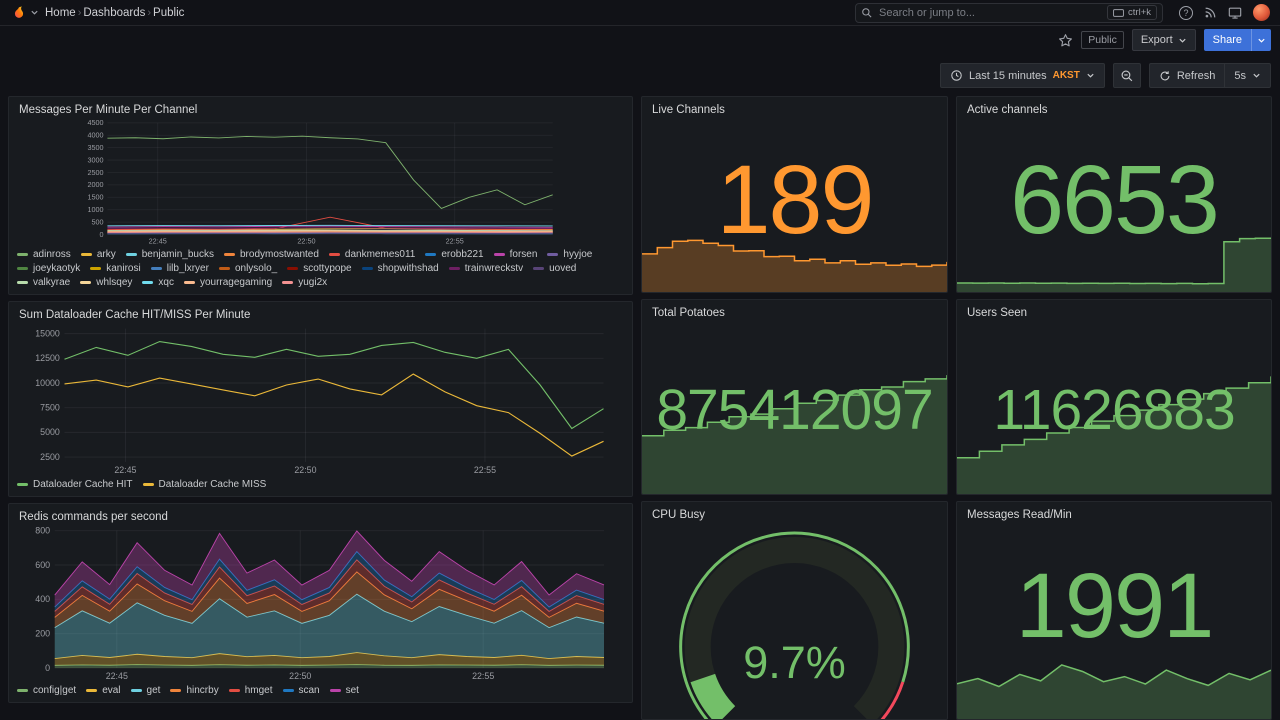  What do you see at coordinates (1235, 13) in the screenshot?
I see `monitor-icon` at bounding box center [1235, 13].